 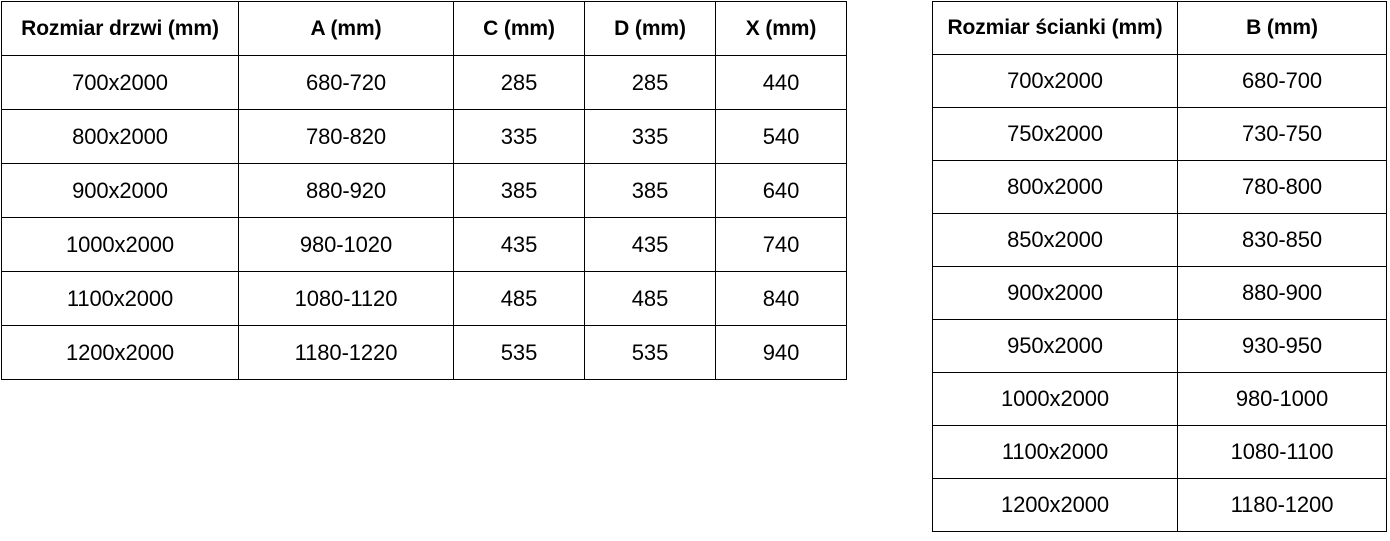 I want to click on table-row: 800x2000 780-800, so click(x=1159, y=187).